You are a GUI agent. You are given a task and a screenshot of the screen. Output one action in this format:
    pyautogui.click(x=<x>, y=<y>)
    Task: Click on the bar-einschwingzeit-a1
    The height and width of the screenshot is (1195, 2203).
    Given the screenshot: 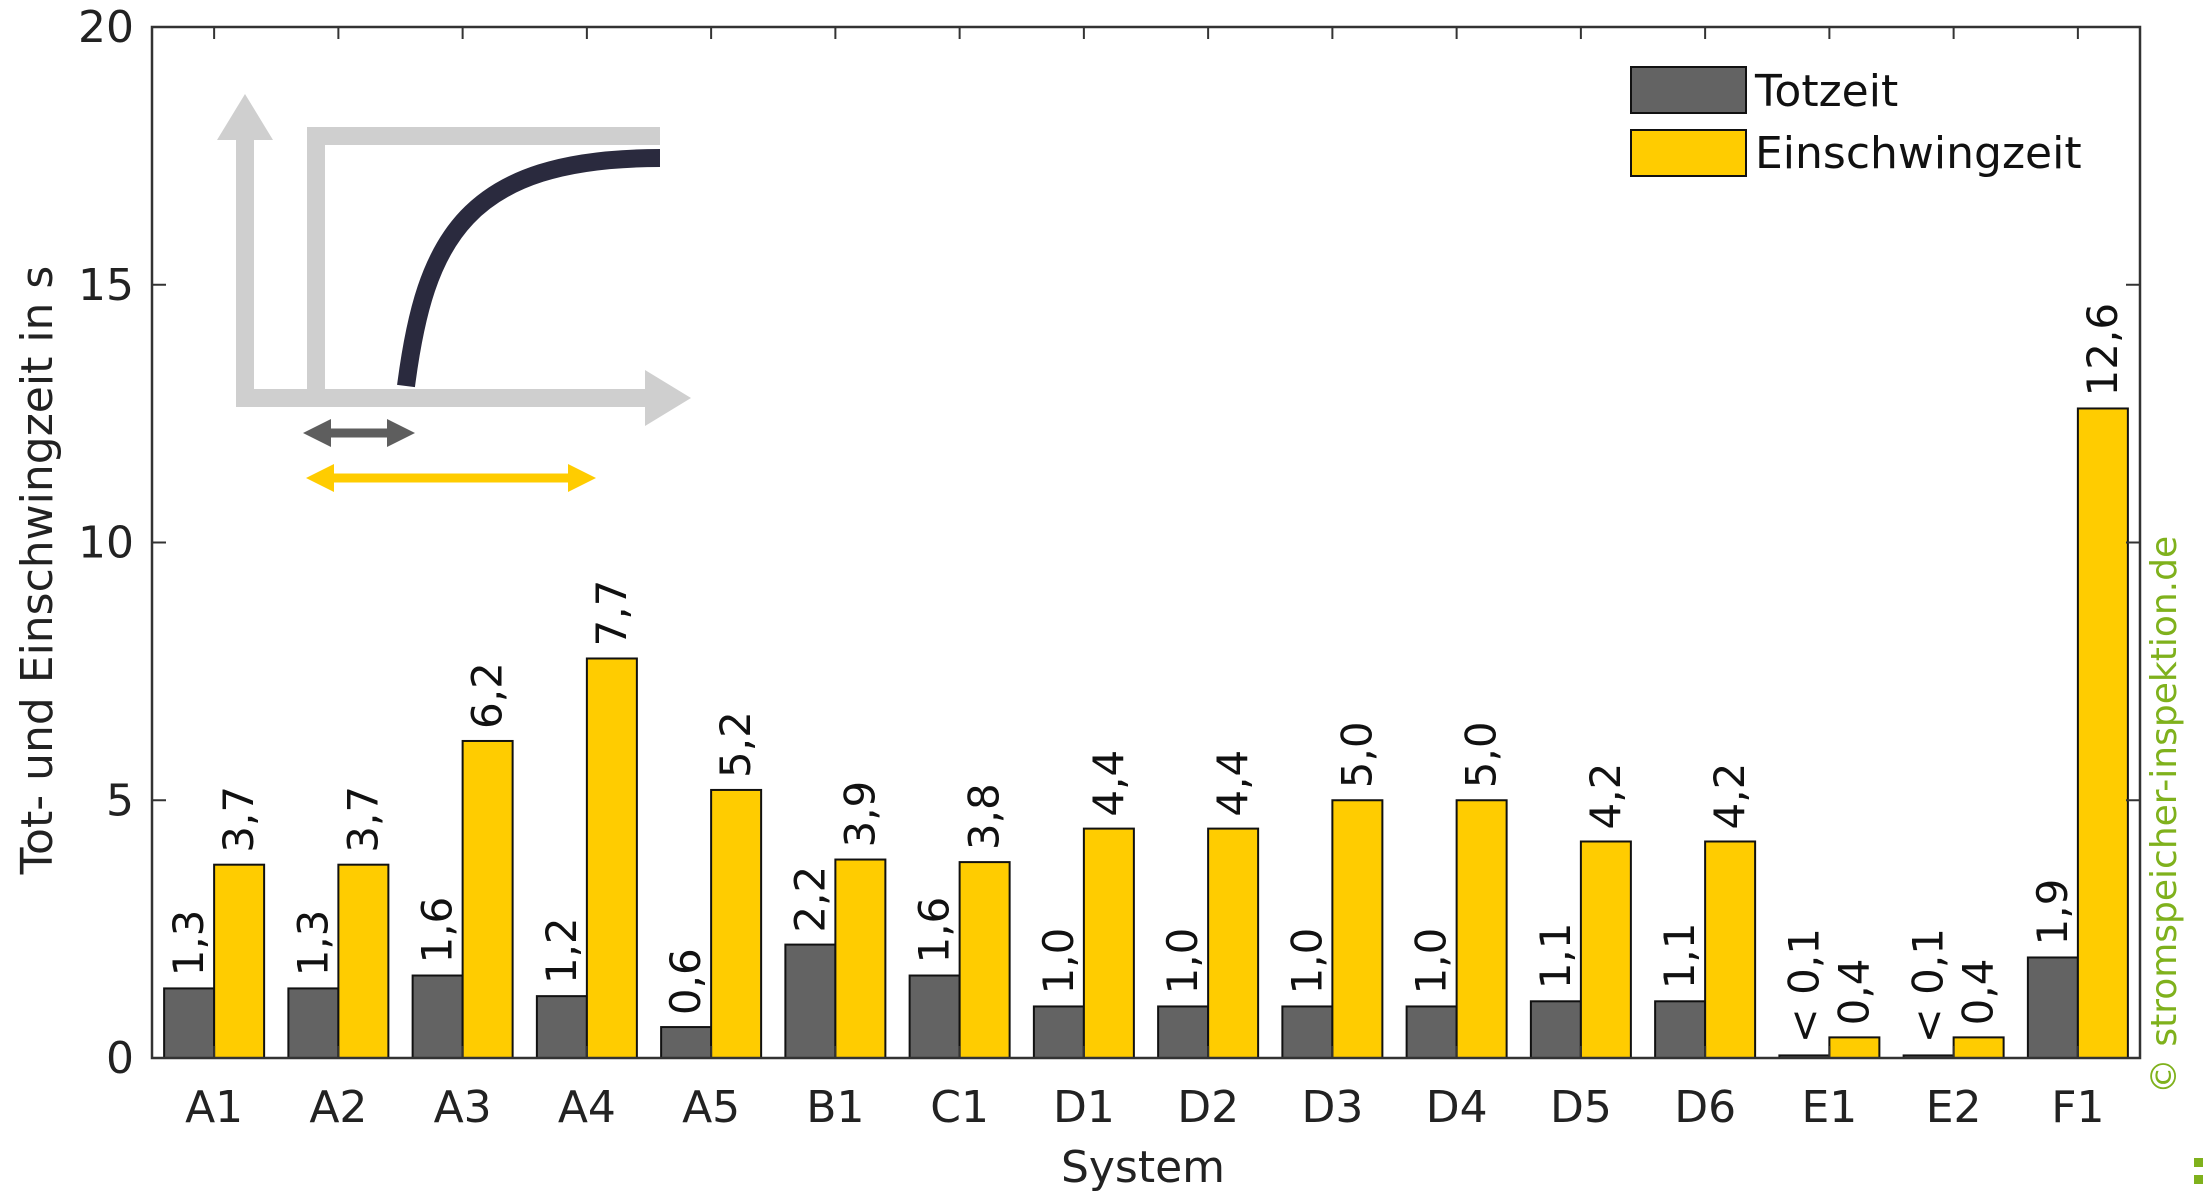 What is the action you would take?
    pyautogui.click(x=239, y=961)
    